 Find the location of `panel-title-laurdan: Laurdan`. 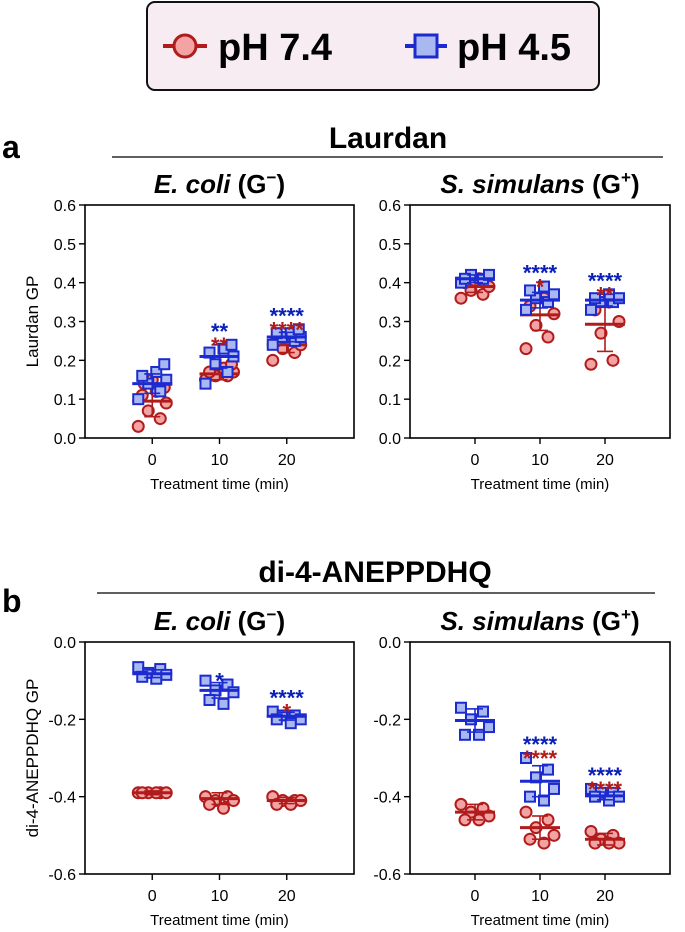

panel-title-laurdan: Laurdan is located at coordinates (388, 138).